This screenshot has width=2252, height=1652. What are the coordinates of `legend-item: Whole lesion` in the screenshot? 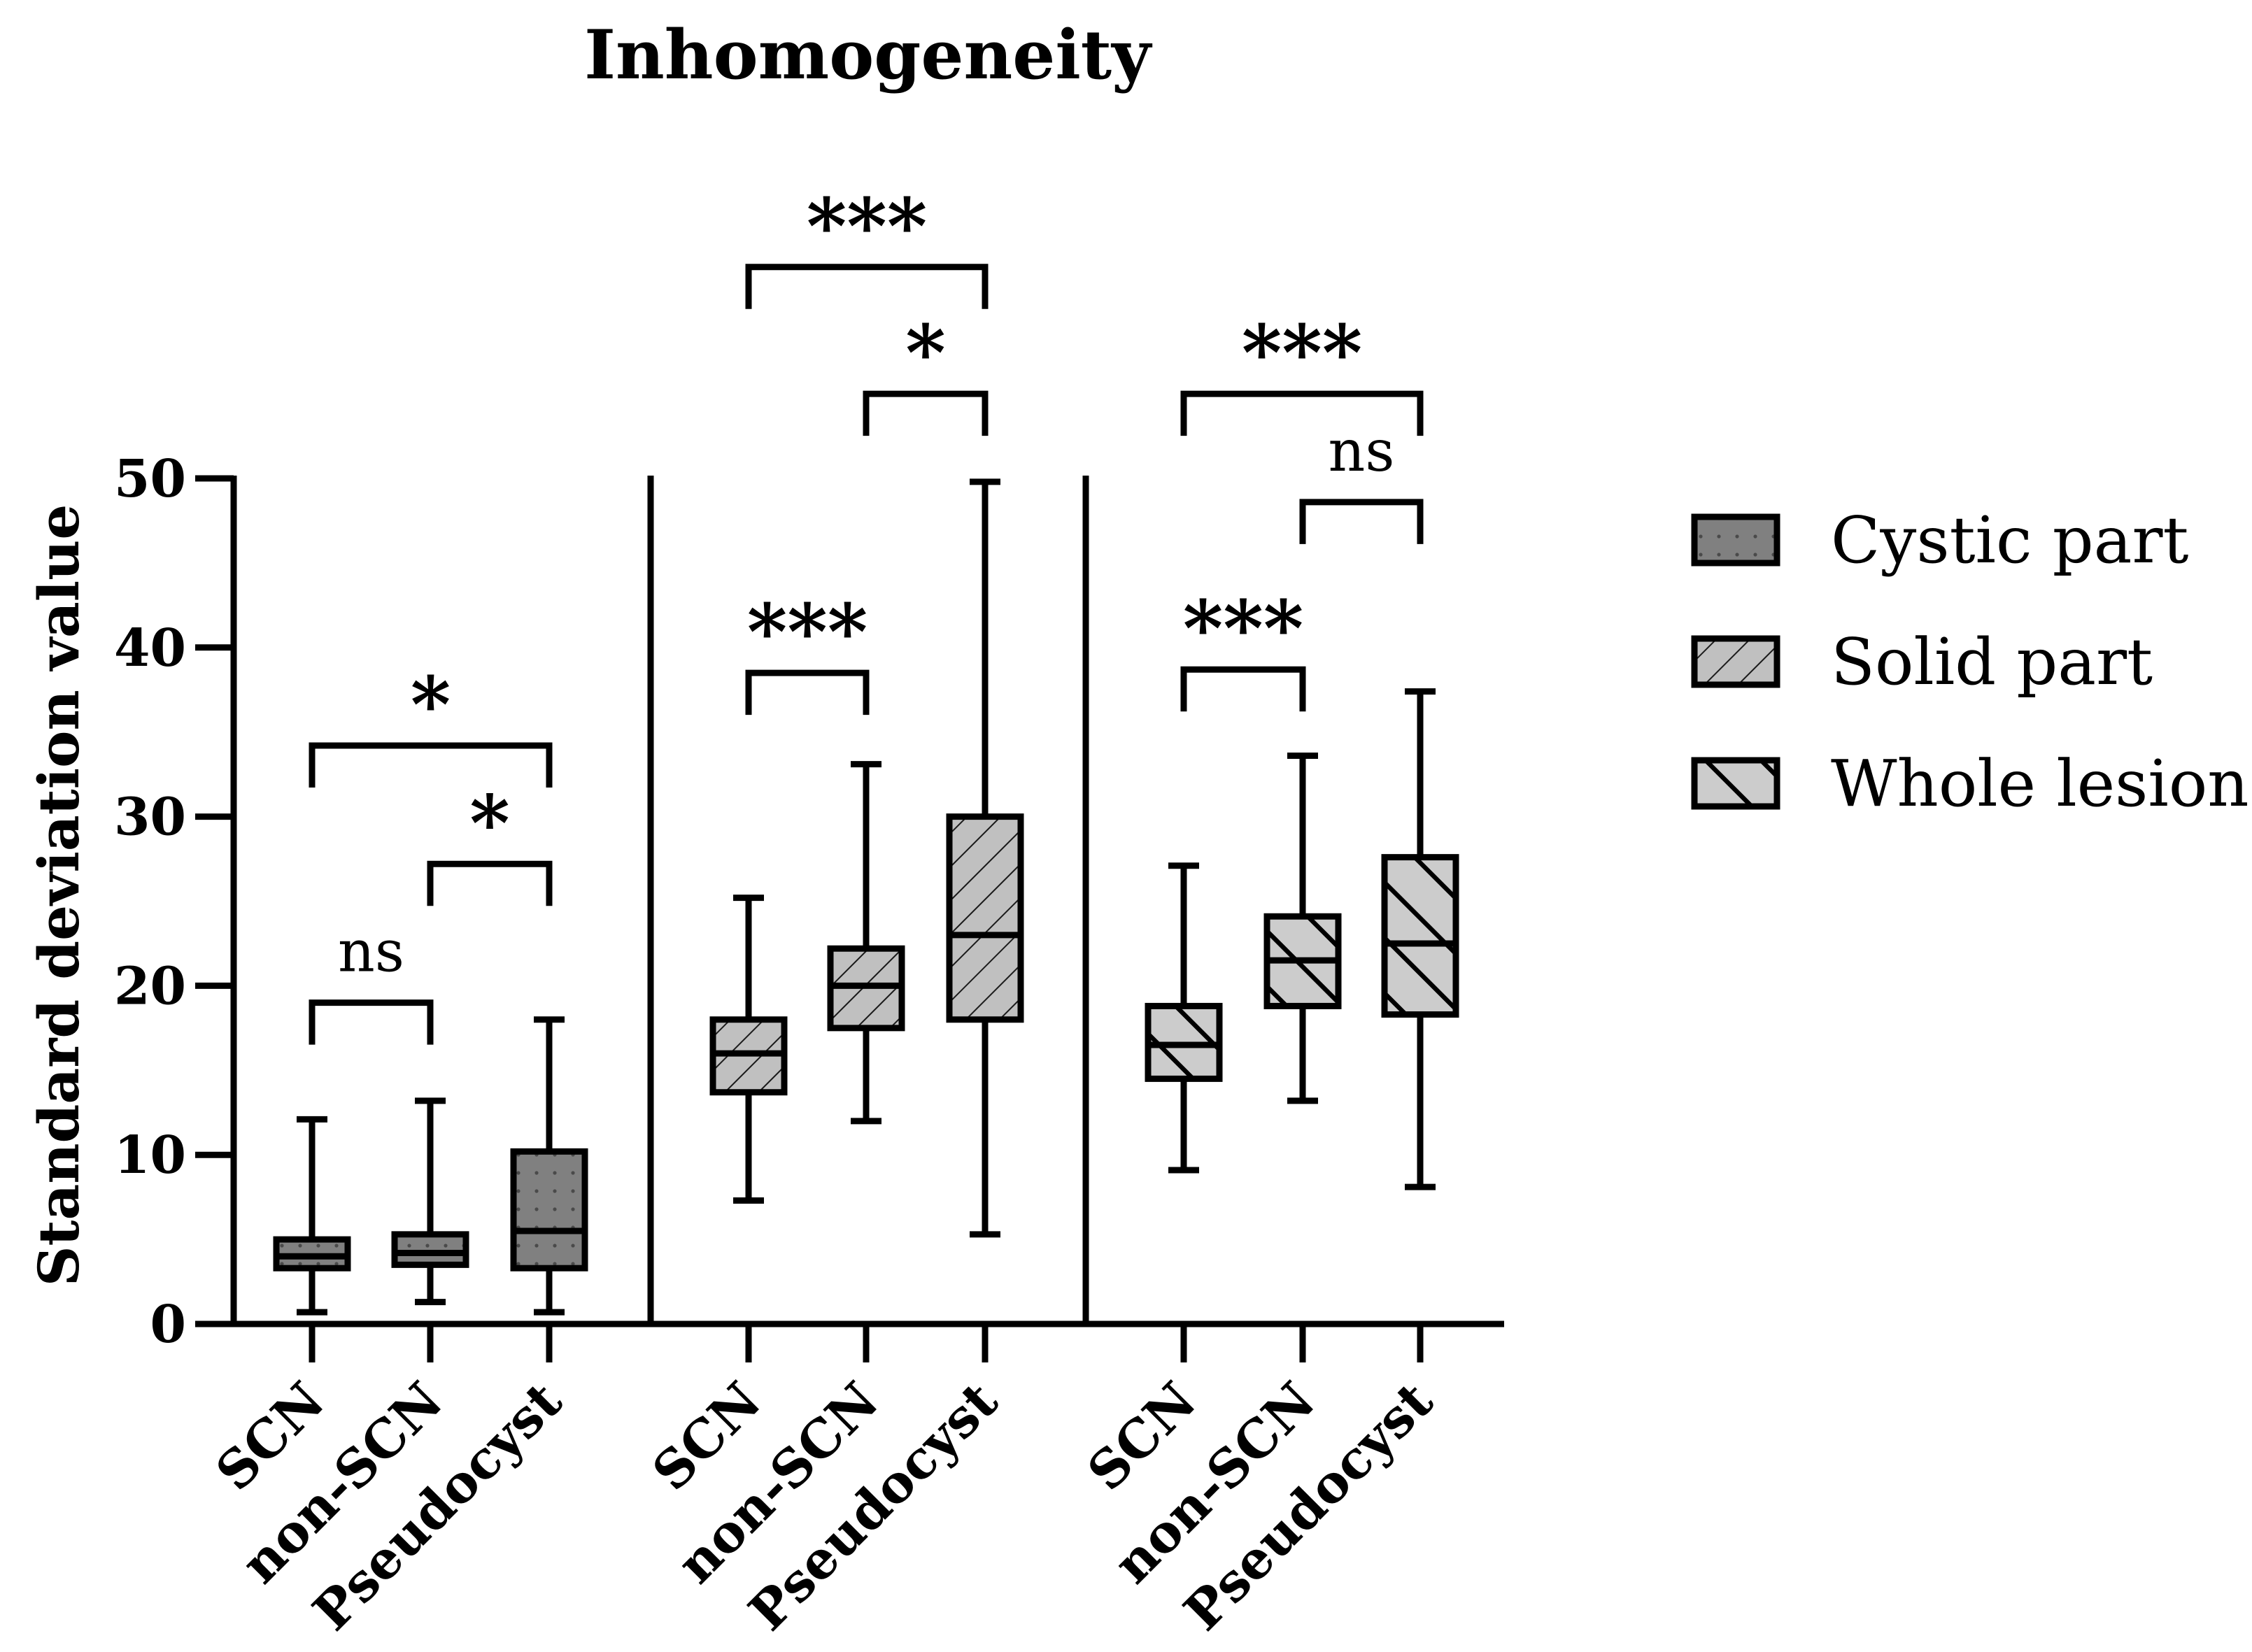 It's located at (1970, 783).